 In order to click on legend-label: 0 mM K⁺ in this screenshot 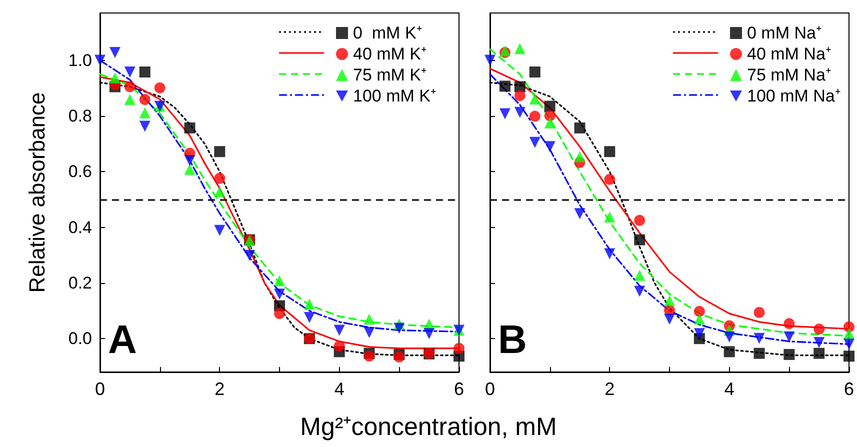, I will do `click(387, 33)`.